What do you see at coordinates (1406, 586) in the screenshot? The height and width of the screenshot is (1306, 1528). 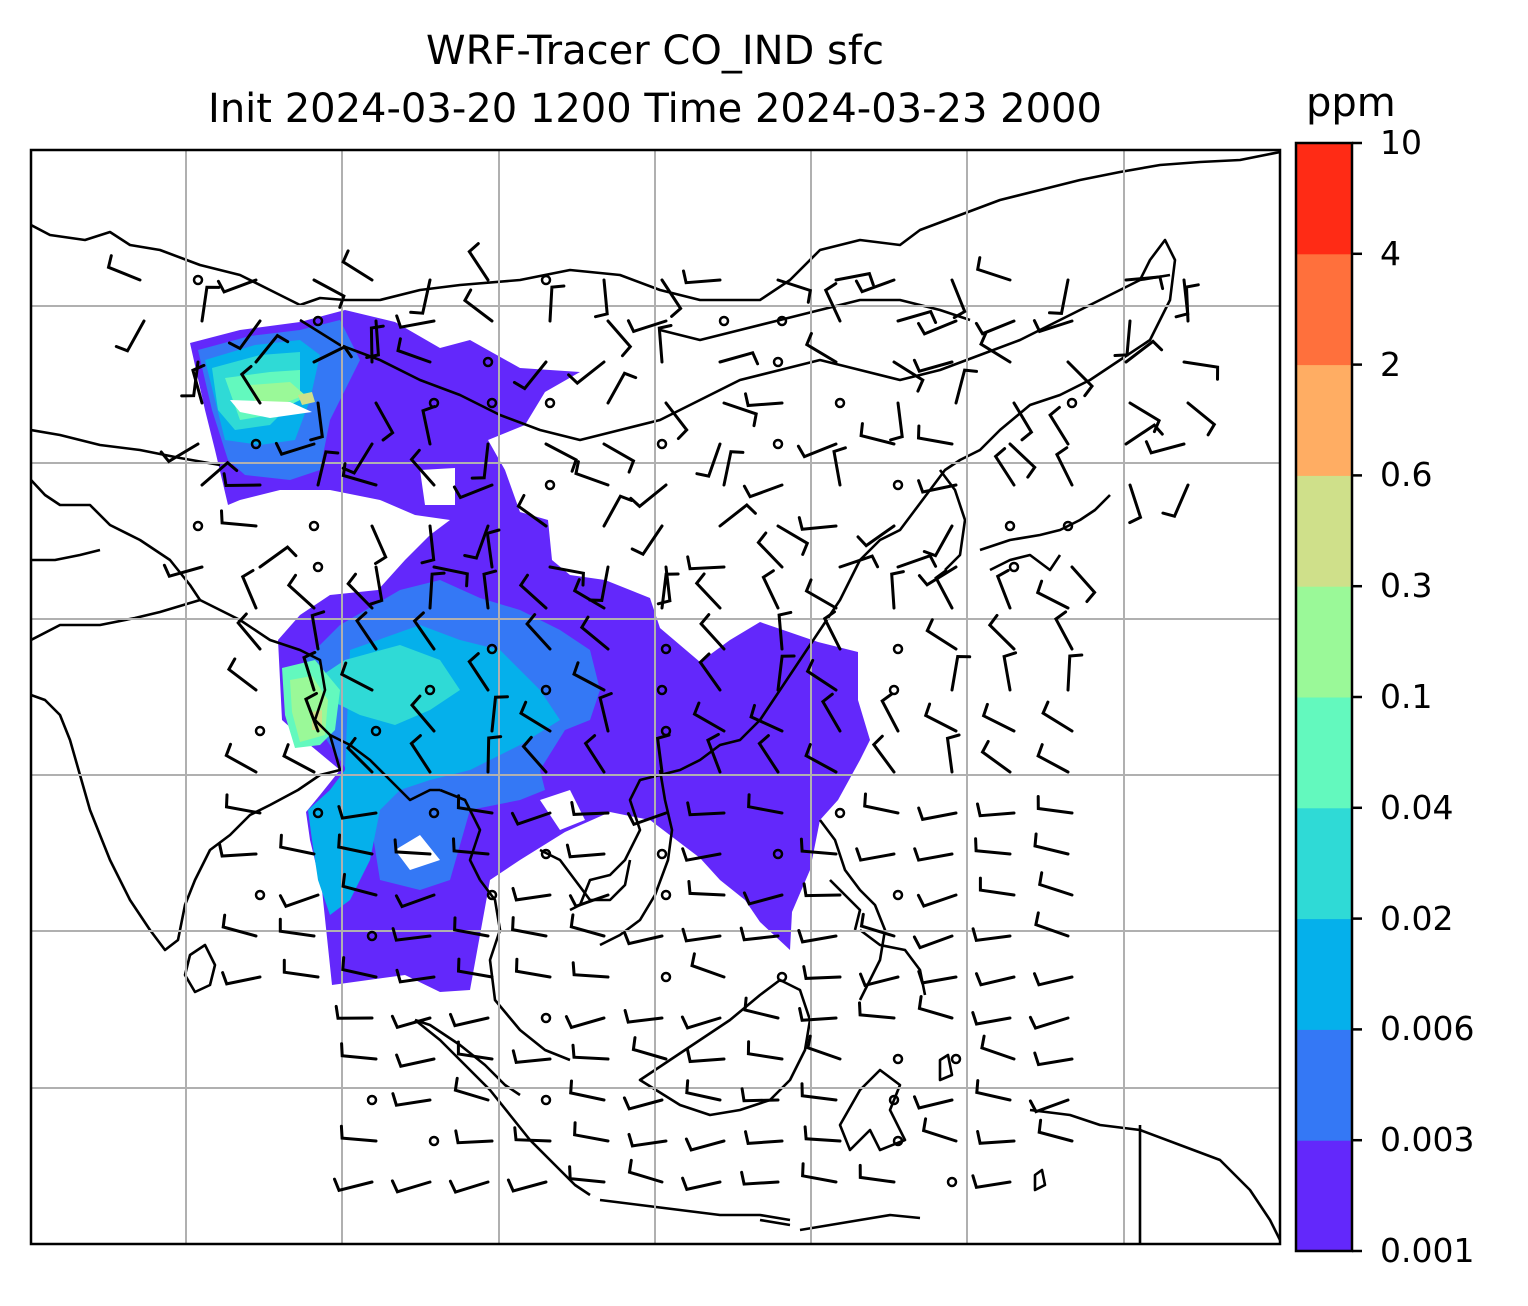 I see `colorbar-tick-label: 0.3` at bounding box center [1406, 586].